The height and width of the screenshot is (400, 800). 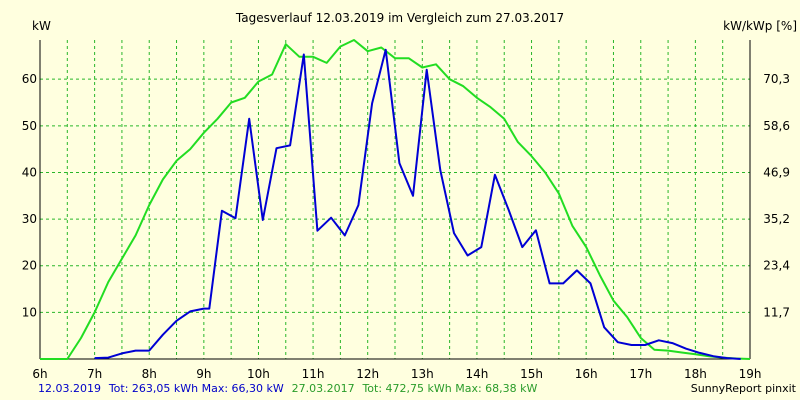 I want to click on x-tick-label: 16h, so click(x=586, y=374).